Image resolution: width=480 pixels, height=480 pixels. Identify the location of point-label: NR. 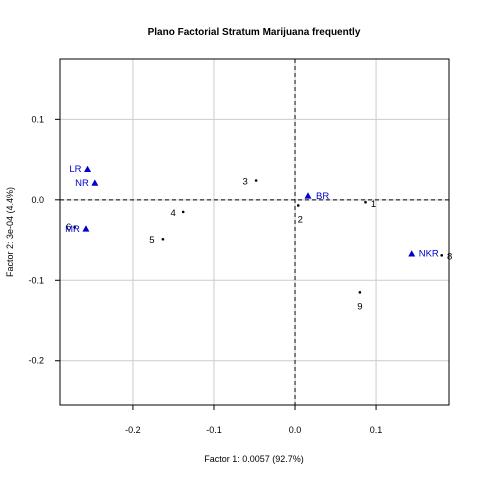
(82, 183).